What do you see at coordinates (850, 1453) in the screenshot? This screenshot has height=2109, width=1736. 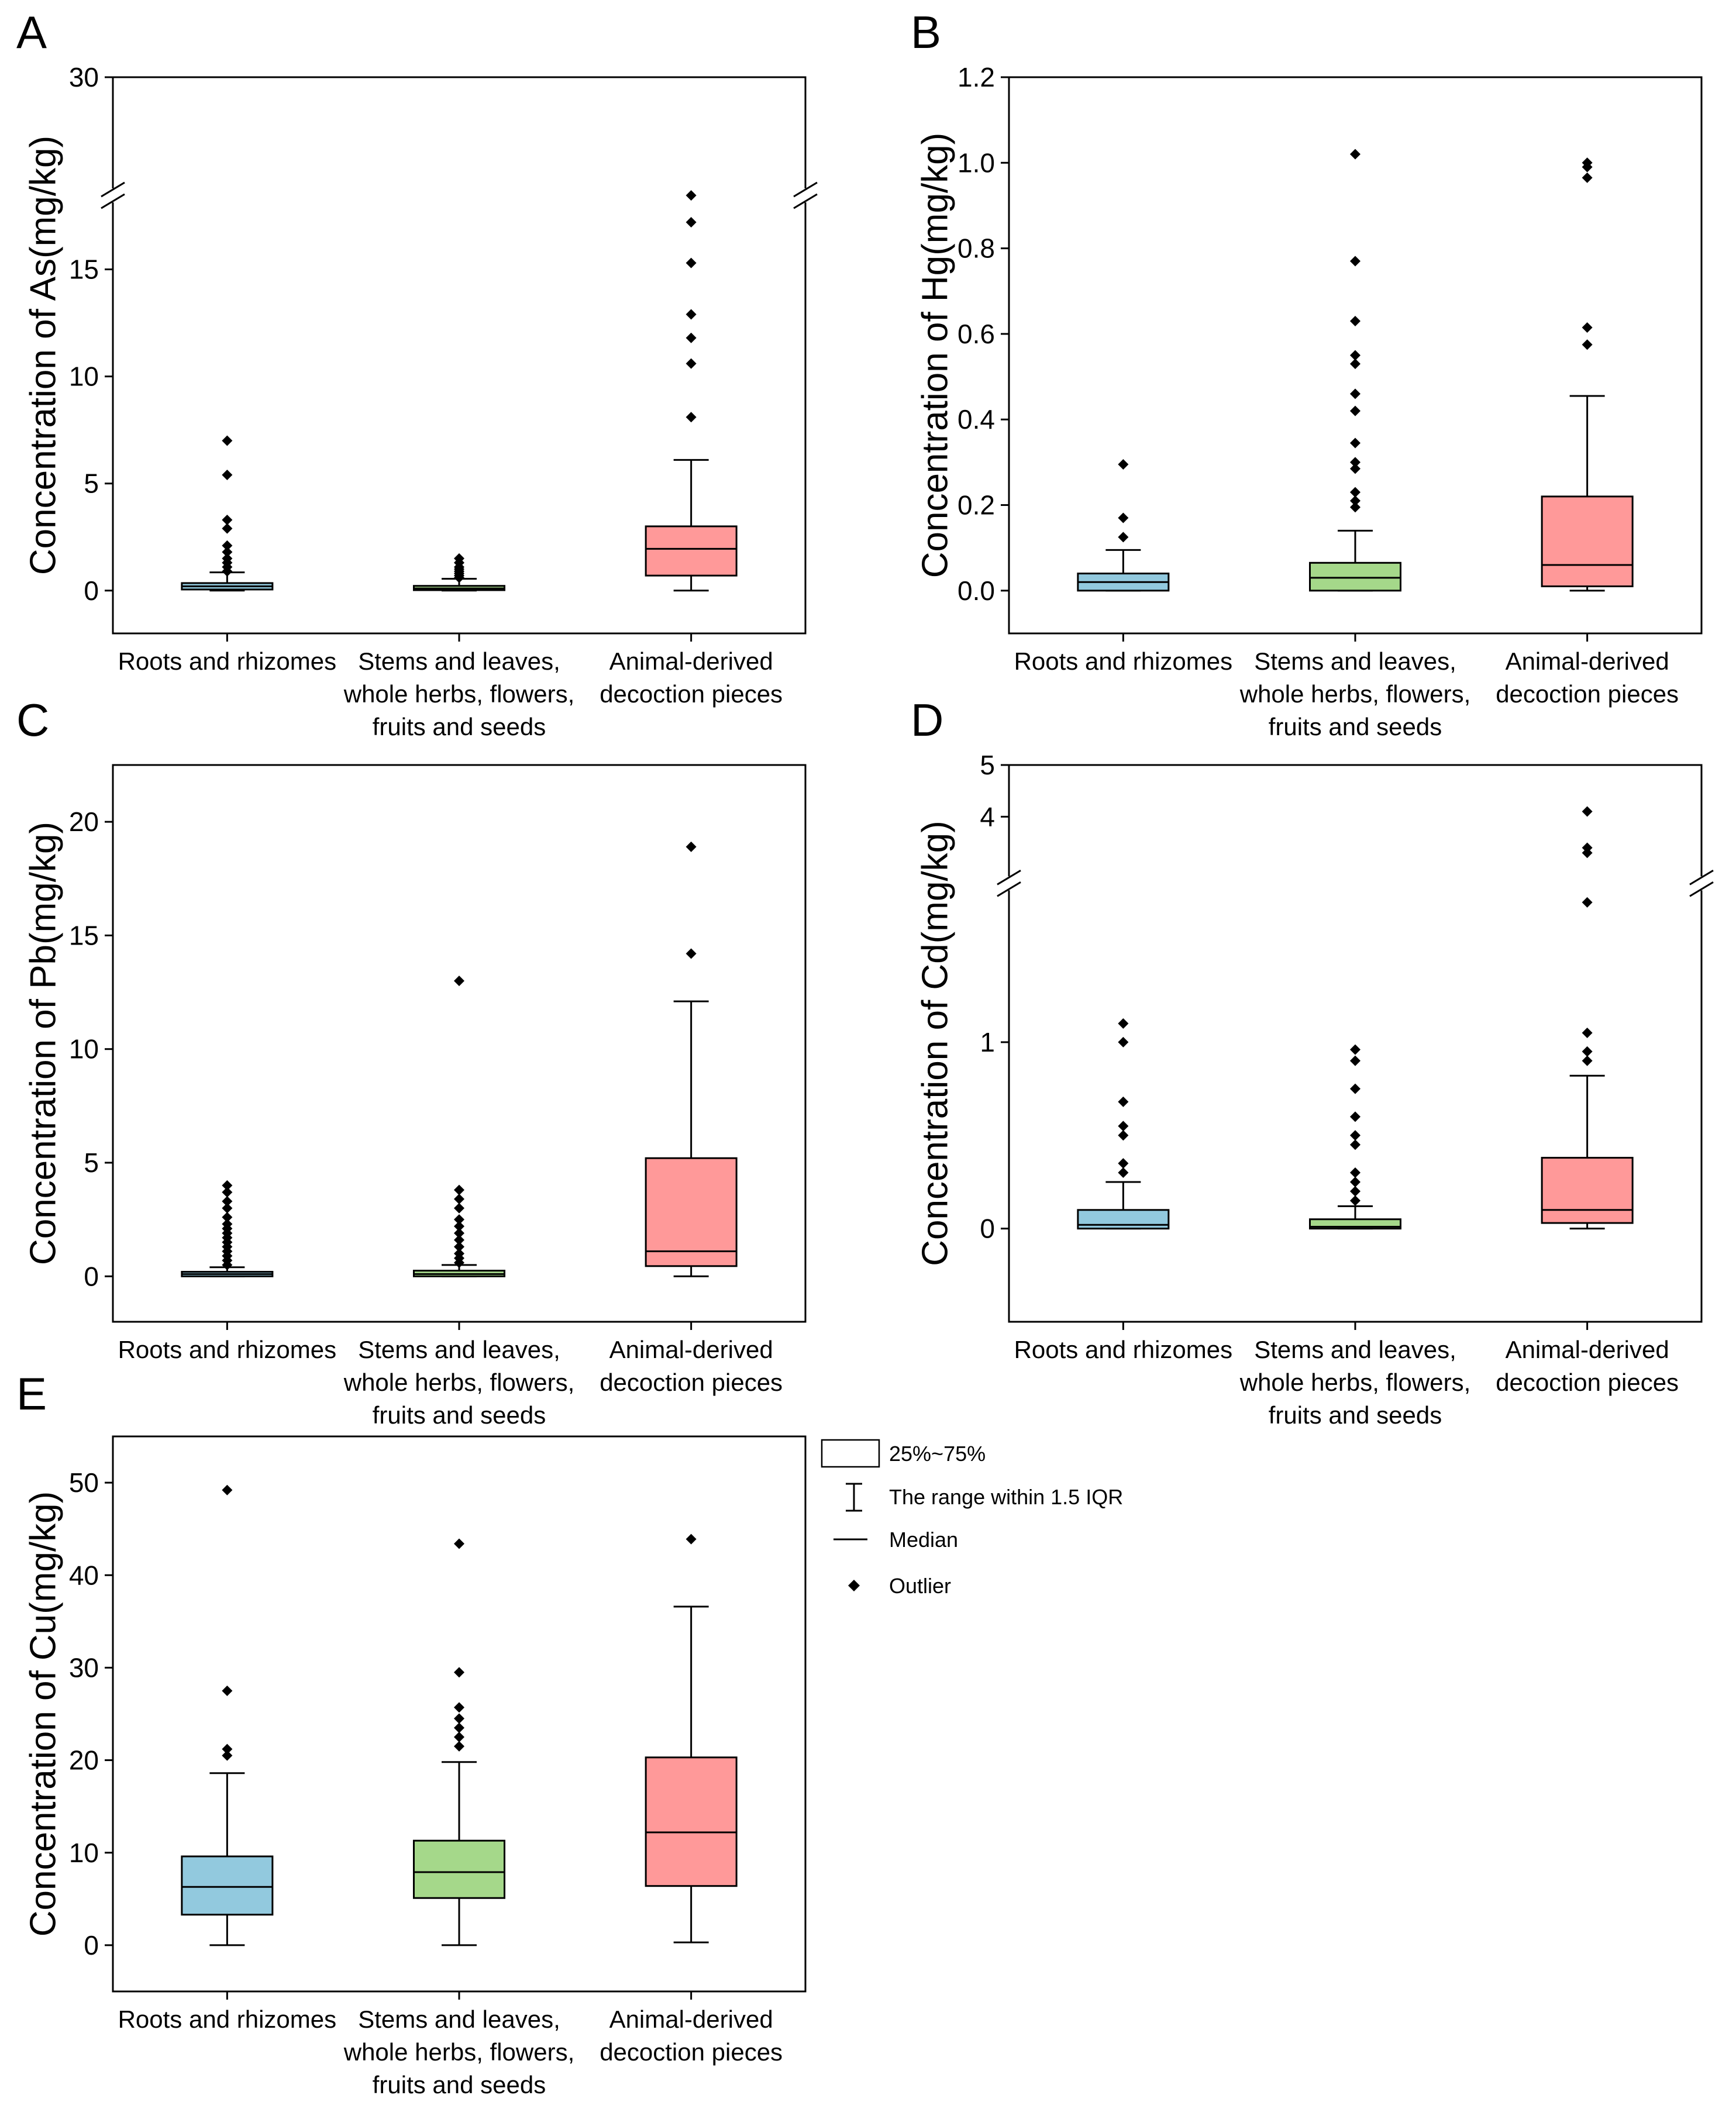 I see `legend-box-swatch` at bounding box center [850, 1453].